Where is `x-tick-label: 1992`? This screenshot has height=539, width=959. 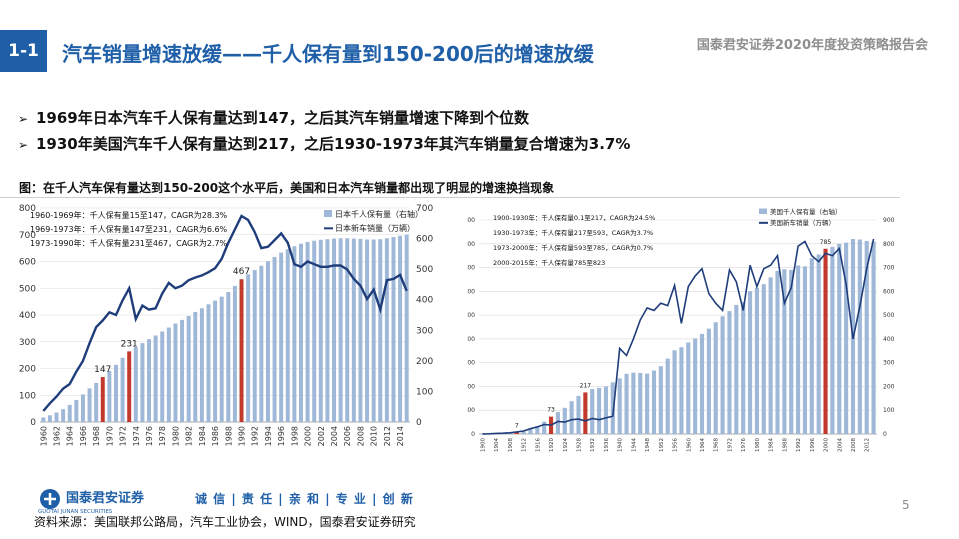 x-tick-label: 1992 is located at coordinates (799, 445).